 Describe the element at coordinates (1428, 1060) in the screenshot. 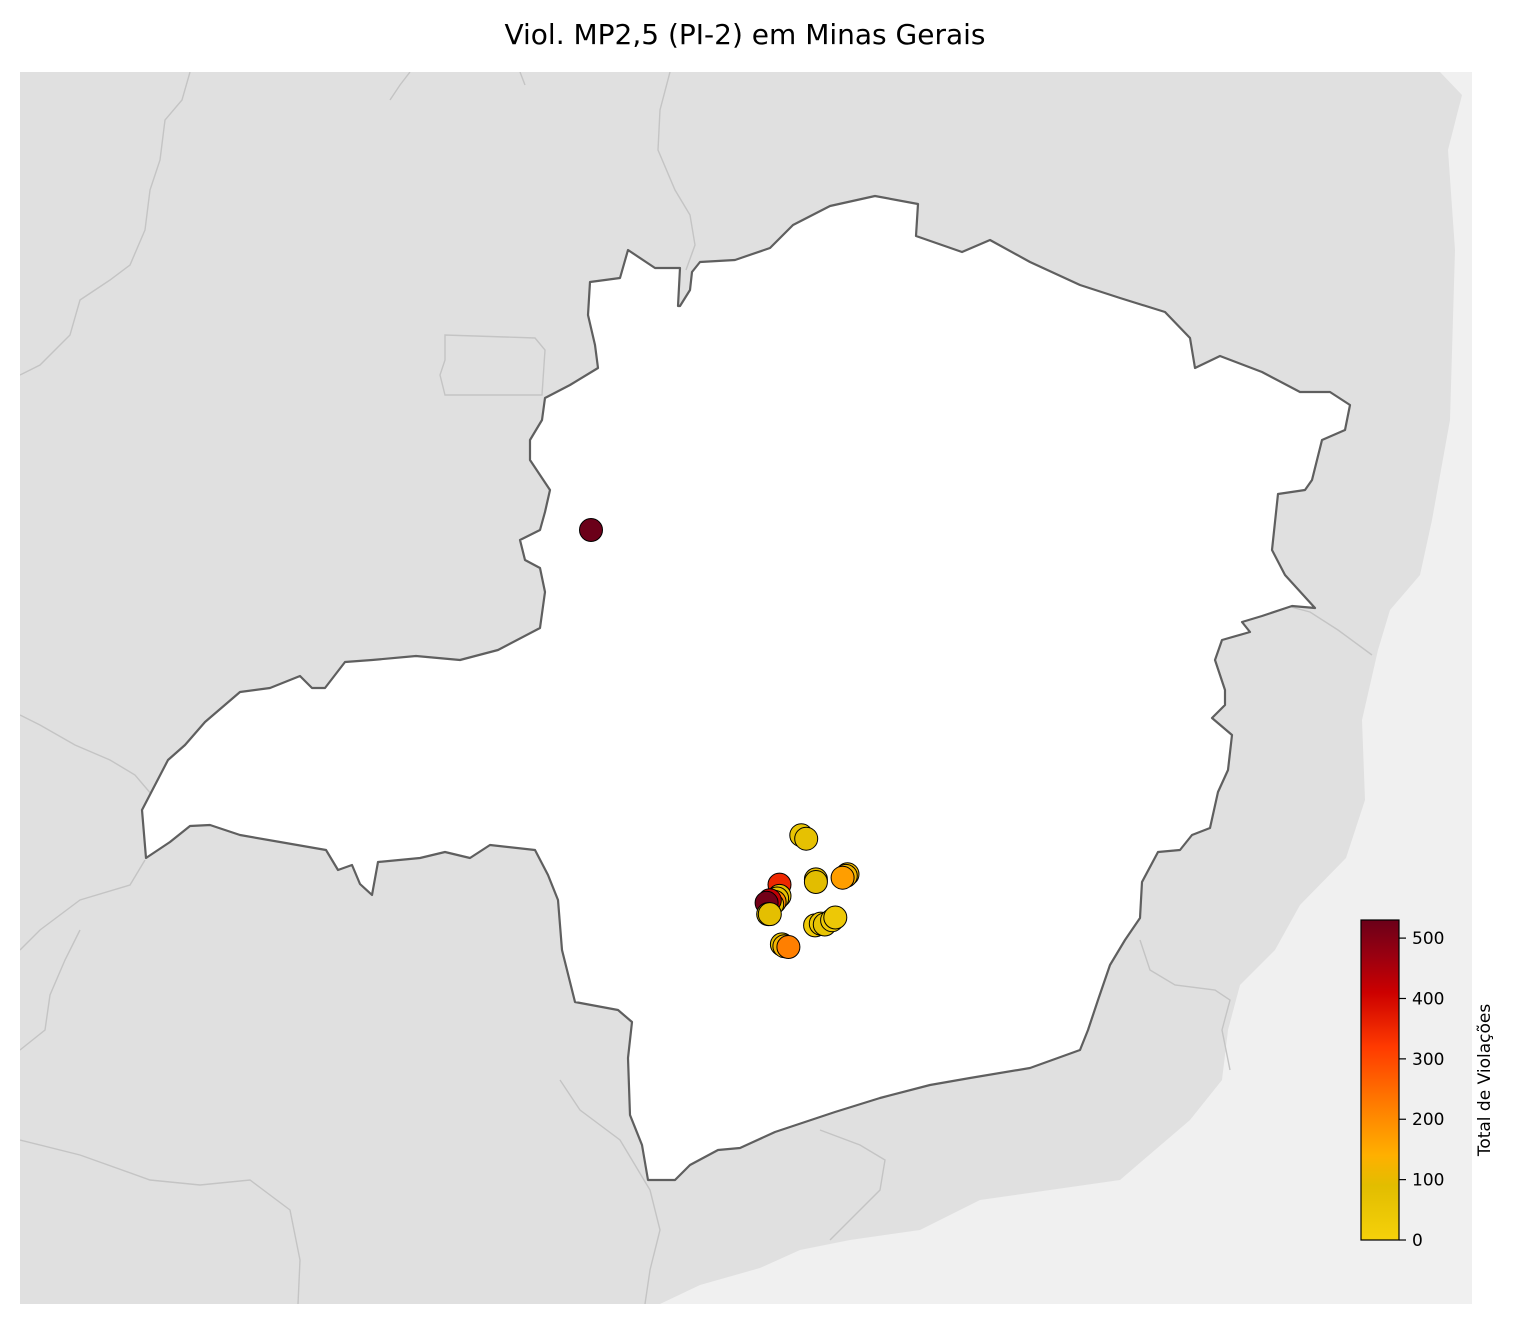

I see `colorbar-tick-label: 300` at that location.